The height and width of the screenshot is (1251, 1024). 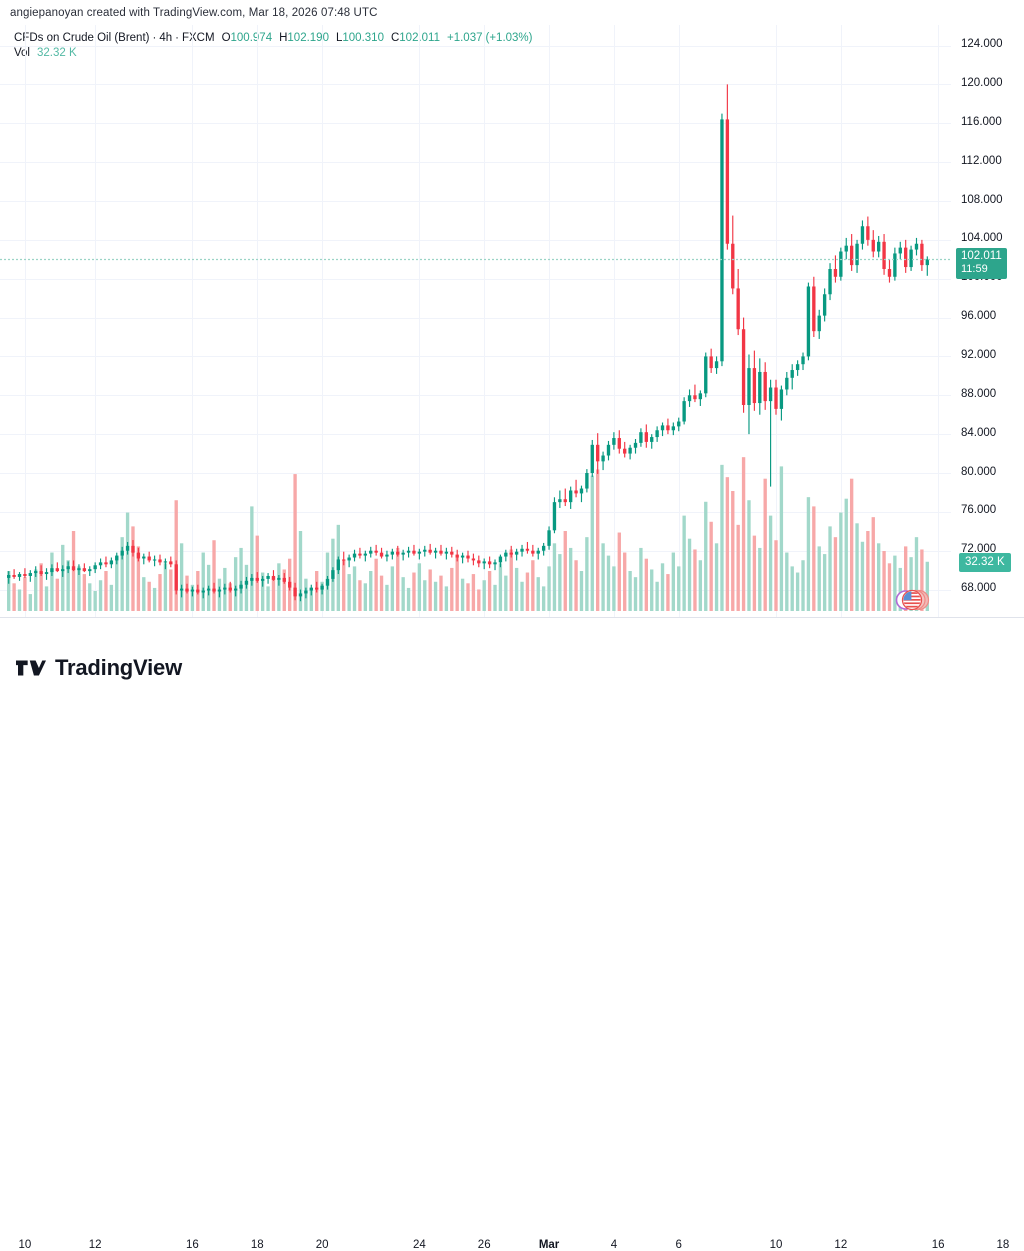 What do you see at coordinates (981, 256) in the screenshot?
I see `price-badge-value: 102.011` at bounding box center [981, 256].